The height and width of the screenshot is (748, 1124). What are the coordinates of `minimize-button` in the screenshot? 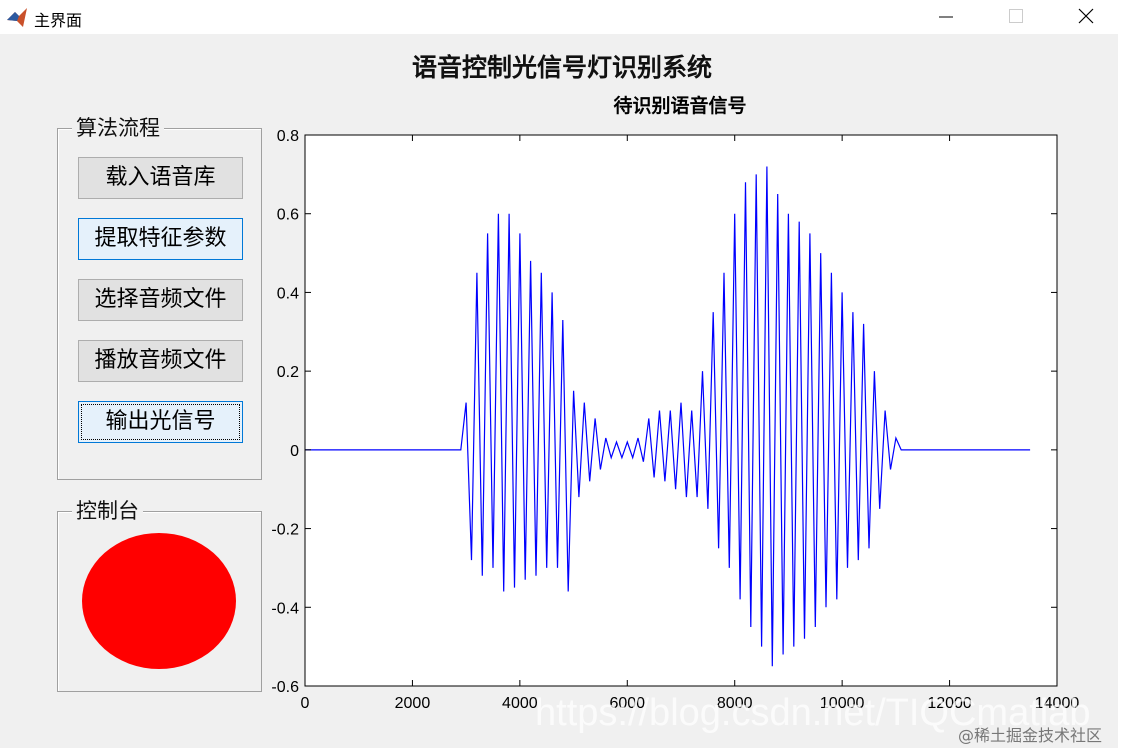 It's located at (945, 17).